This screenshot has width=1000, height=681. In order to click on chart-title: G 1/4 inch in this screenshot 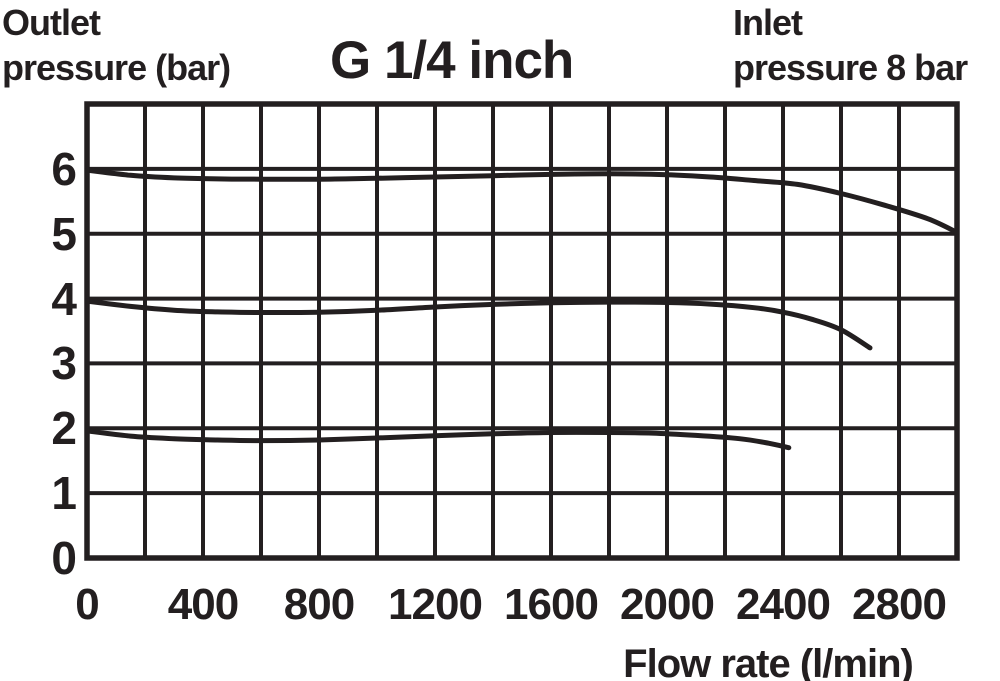, I will do `click(452, 60)`.